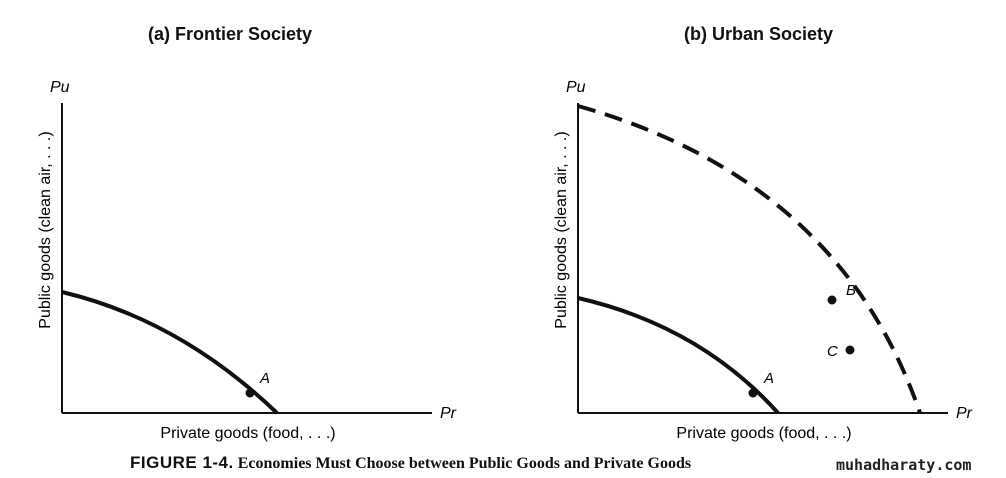 The height and width of the screenshot is (478, 1006). I want to click on panel-b-point-b-label: B, so click(851, 290).